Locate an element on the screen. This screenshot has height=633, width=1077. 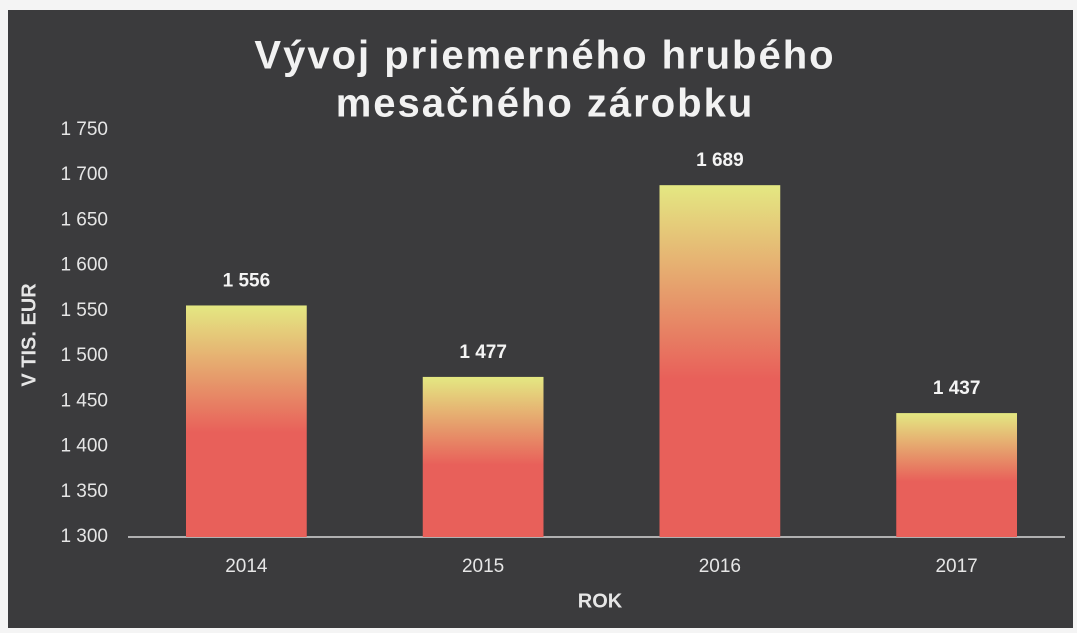
y-tick-label: 1 450 is located at coordinates (84, 400).